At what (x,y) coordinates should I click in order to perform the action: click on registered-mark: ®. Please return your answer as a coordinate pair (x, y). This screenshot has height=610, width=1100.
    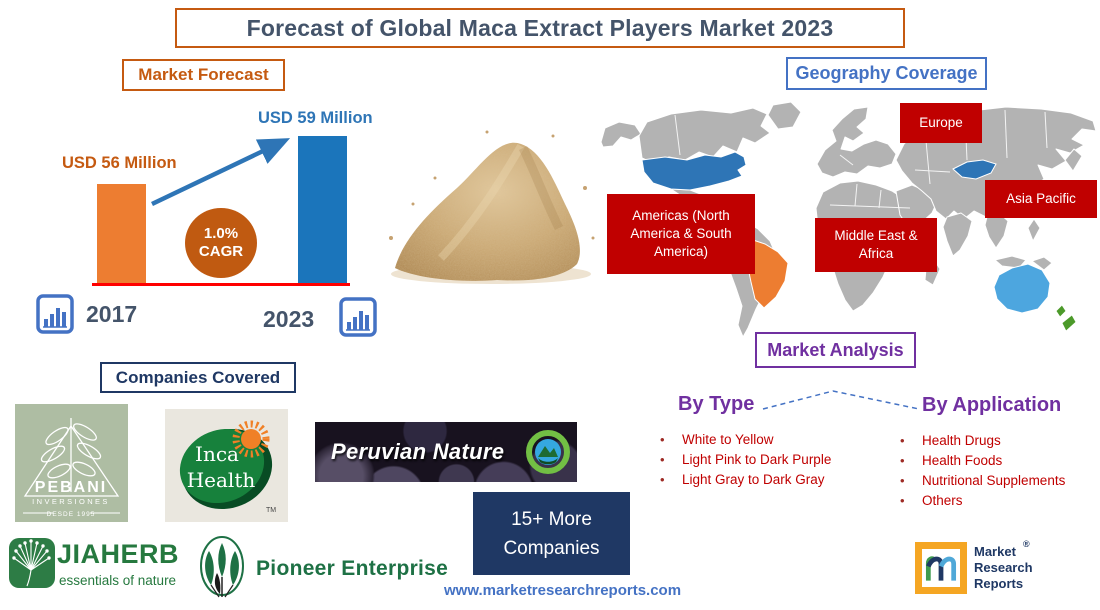
    Looking at the image, I should click on (1026, 544).